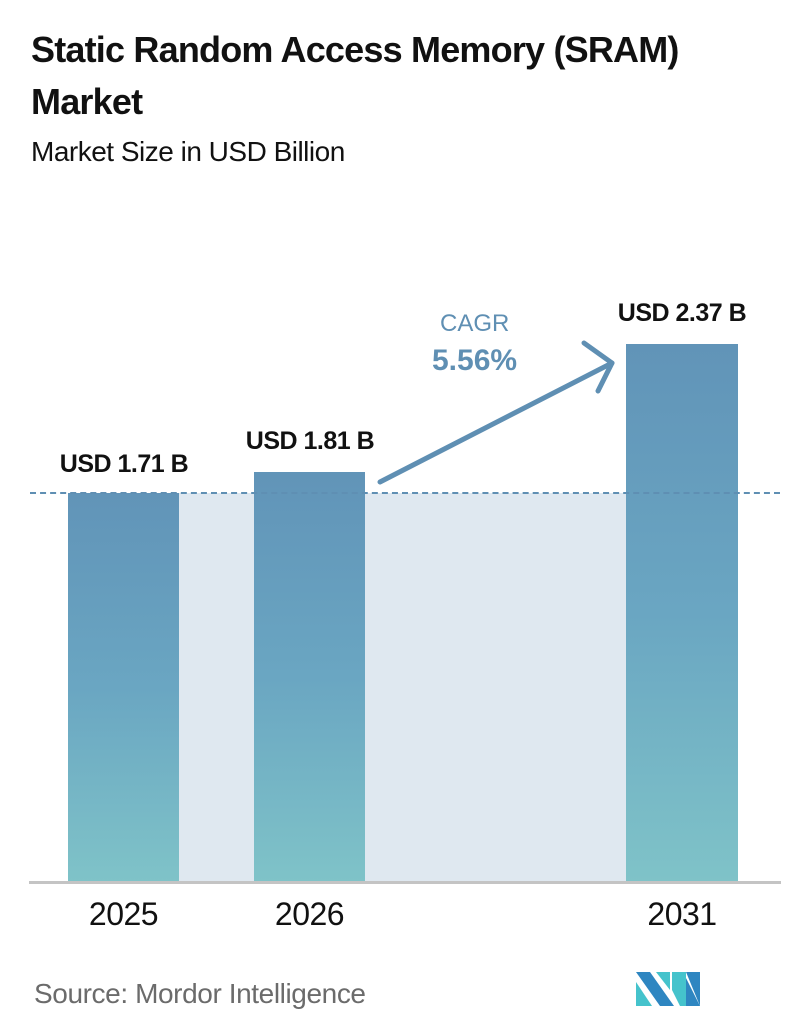 The image size is (796, 1034). Describe the element at coordinates (682, 313) in the screenshot. I see `value-label-2031: USD 2.37 B` at that location.